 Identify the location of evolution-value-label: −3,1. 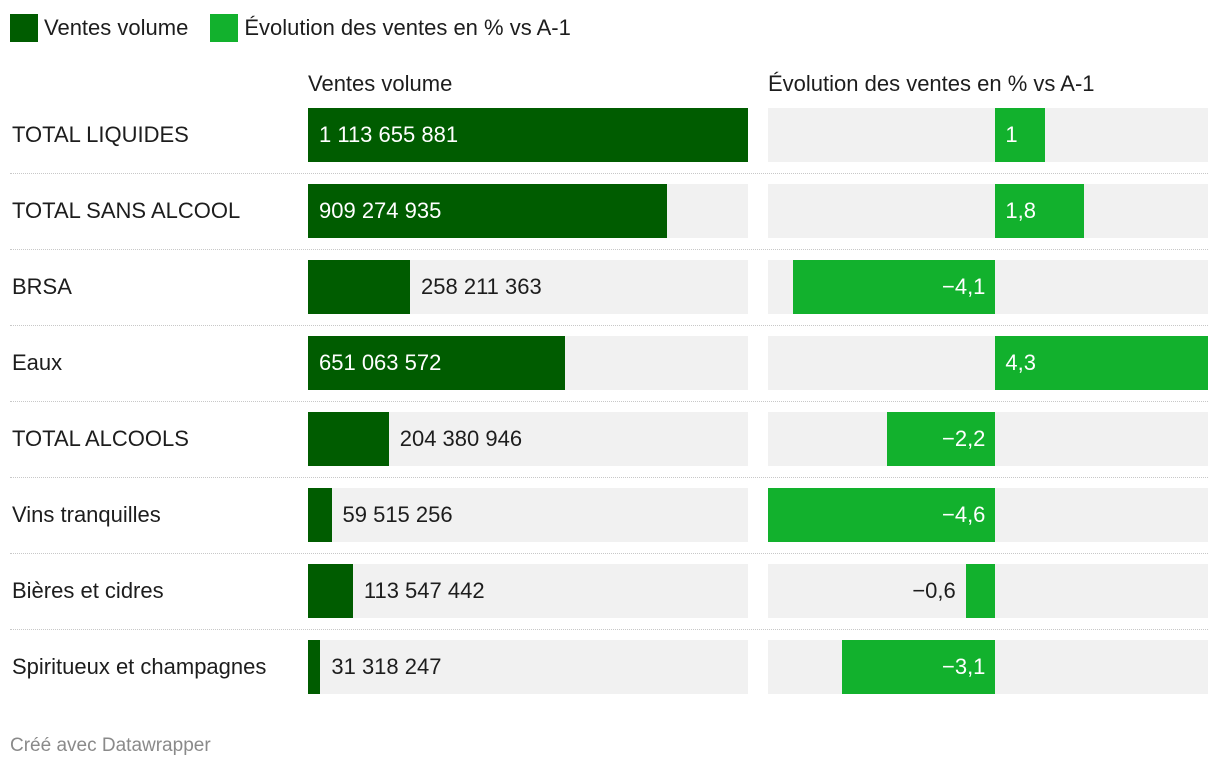
(963, 666).